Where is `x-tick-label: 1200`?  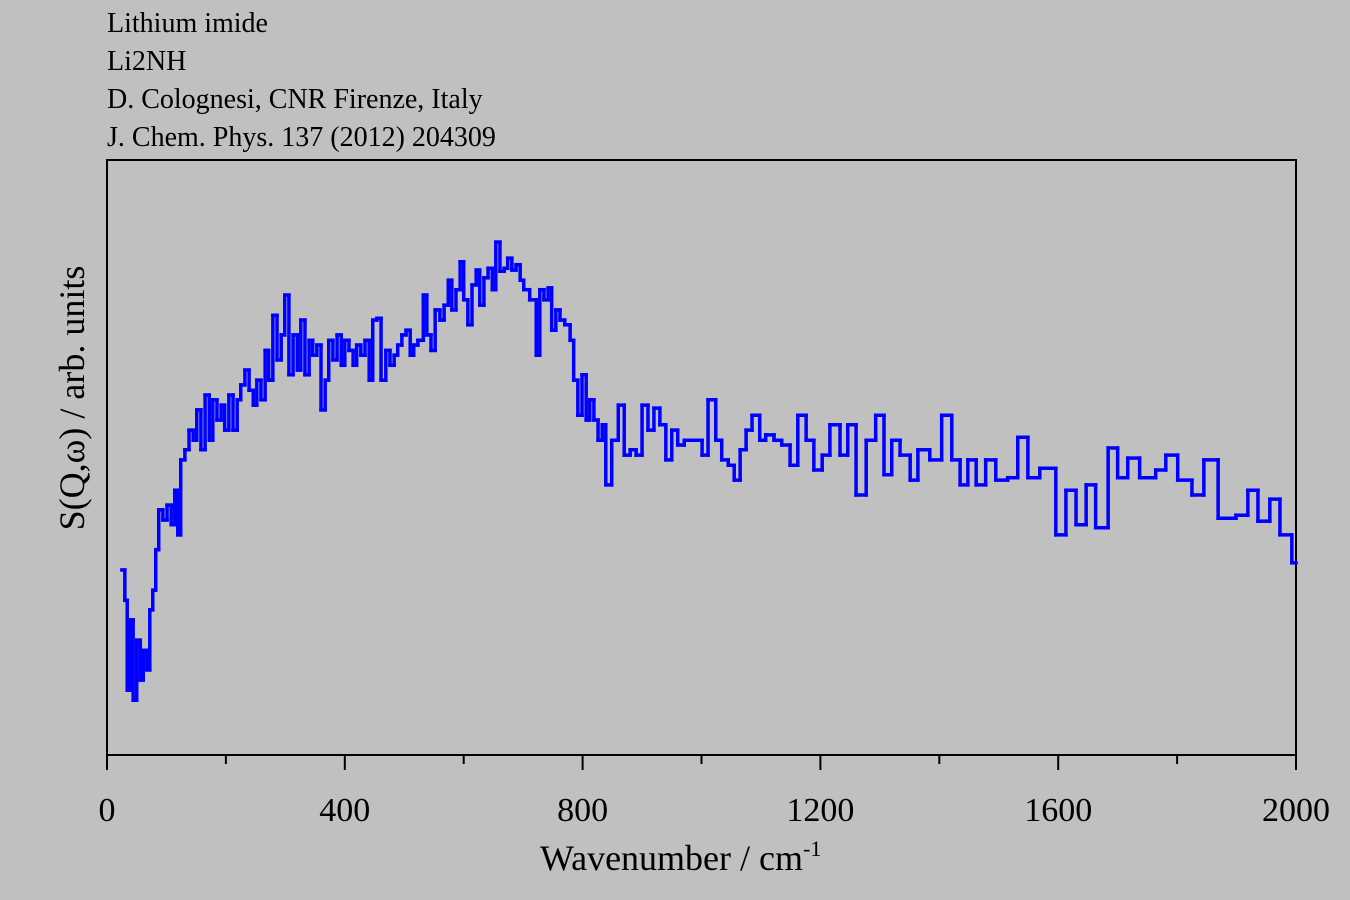 x-tick-label: 1200 is located at coordinates (820, 810).